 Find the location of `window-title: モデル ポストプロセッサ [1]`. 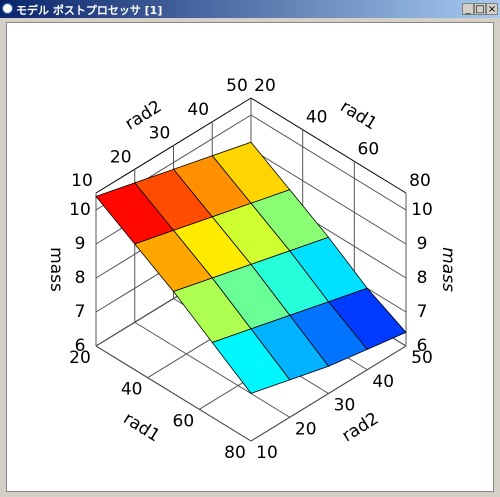

window-title: モデル ポストプロセッサ [1] is located at coordinates (89, 10).